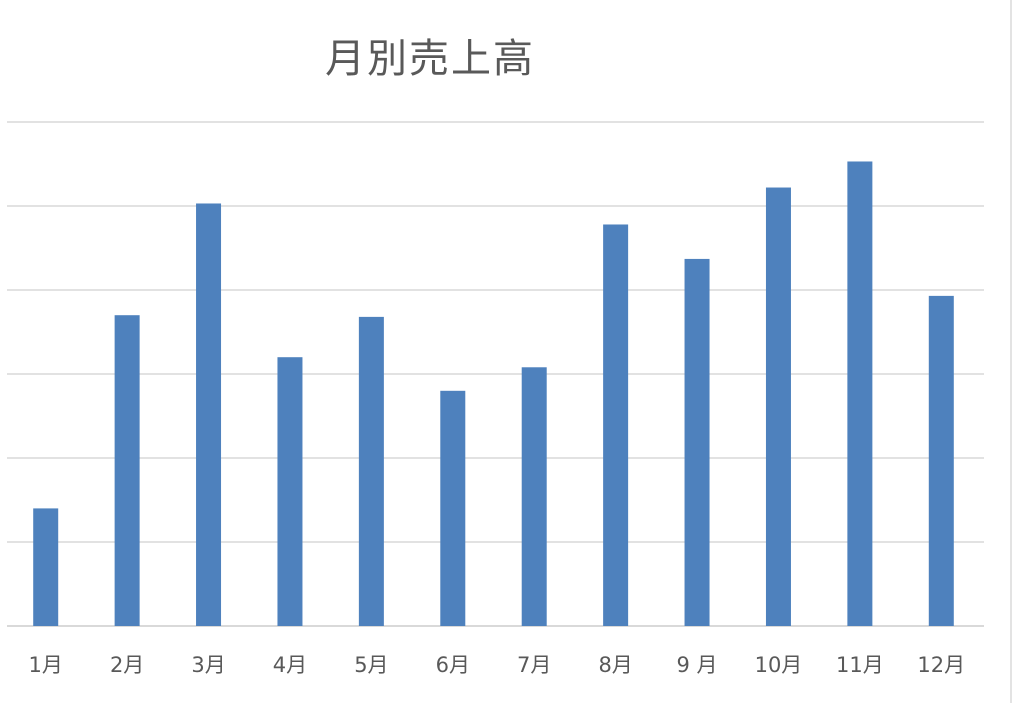 The image size is (1024, 703). Describe the element at coordinates (1011, 351) in the screenshot. I see `right-border` at that location.